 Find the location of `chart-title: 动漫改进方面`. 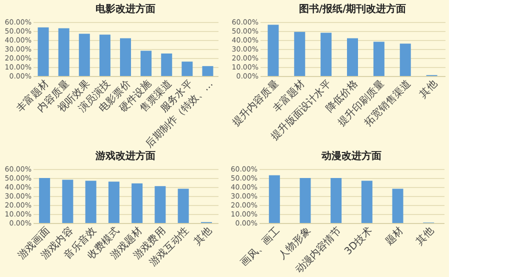

chart-title: 动漫改进方面 is located at coordinates (351, 156).